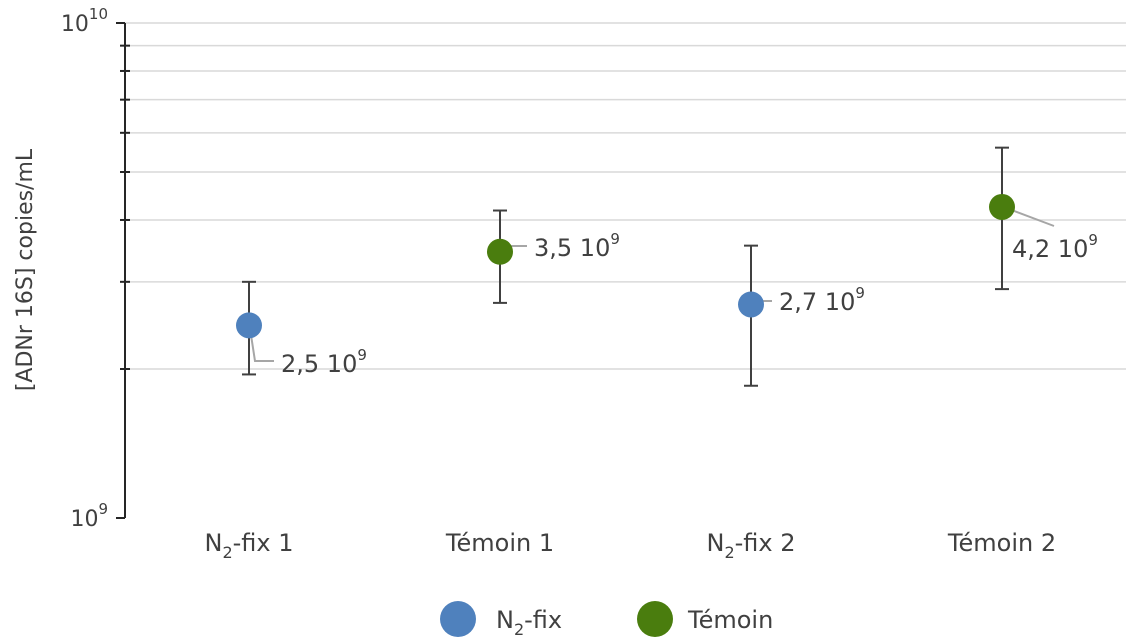 The height and width of the screenshot is (637, 1126). What do you see at coordinates (1050, 249) in the screenshot?
I see `data-label-text: 4,2 10` at bounding box center [1050, 249].